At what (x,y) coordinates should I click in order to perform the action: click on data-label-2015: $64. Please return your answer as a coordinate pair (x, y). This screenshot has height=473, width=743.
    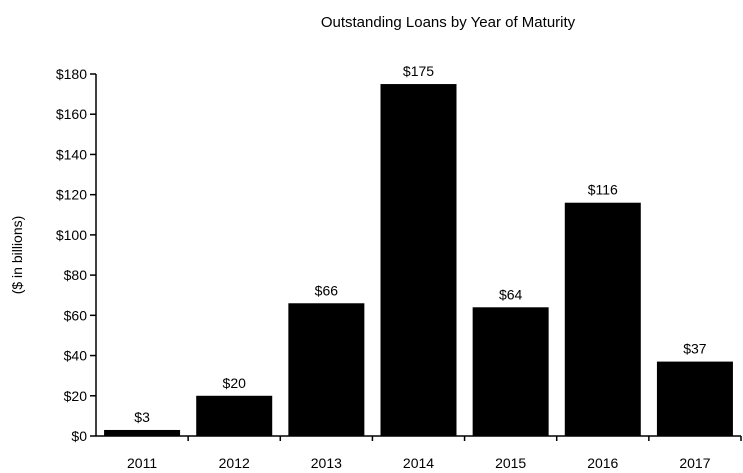
    Looking at the image, I should click on (511, 294).